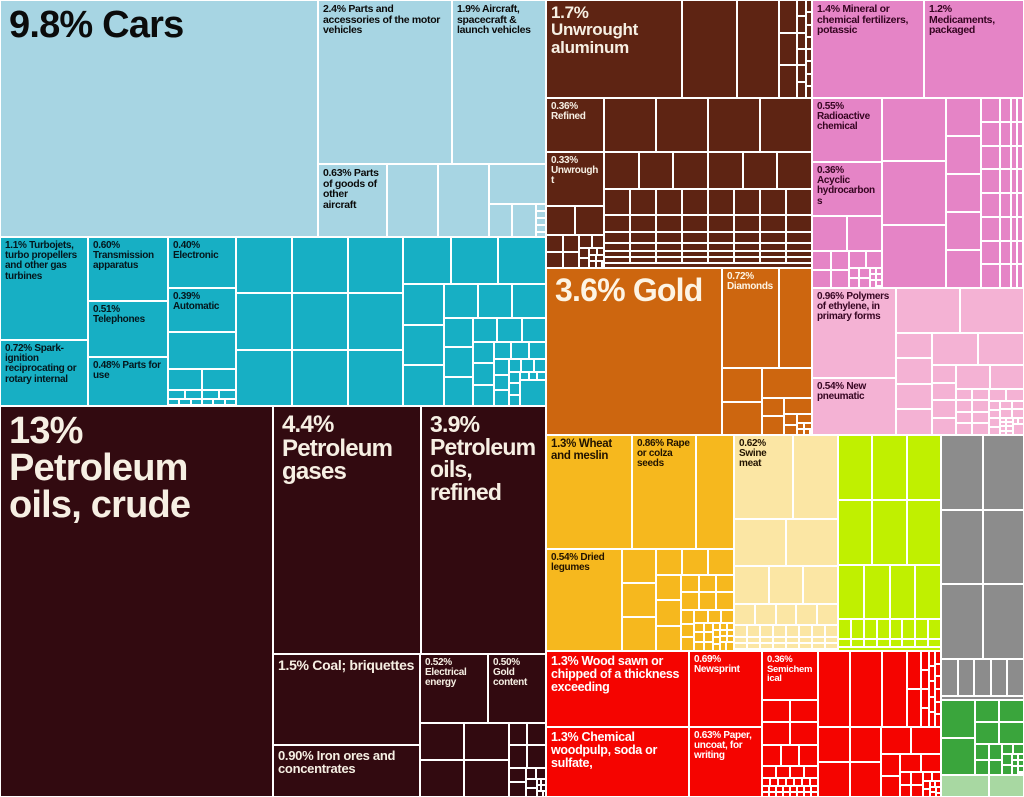  Describe the element at coordinates (352, 200) in the screenshot. I see `cell-0-63-parts-of-goods-of-other-aircraft: 0.63% Parts of goods of other aircraft` at that location.